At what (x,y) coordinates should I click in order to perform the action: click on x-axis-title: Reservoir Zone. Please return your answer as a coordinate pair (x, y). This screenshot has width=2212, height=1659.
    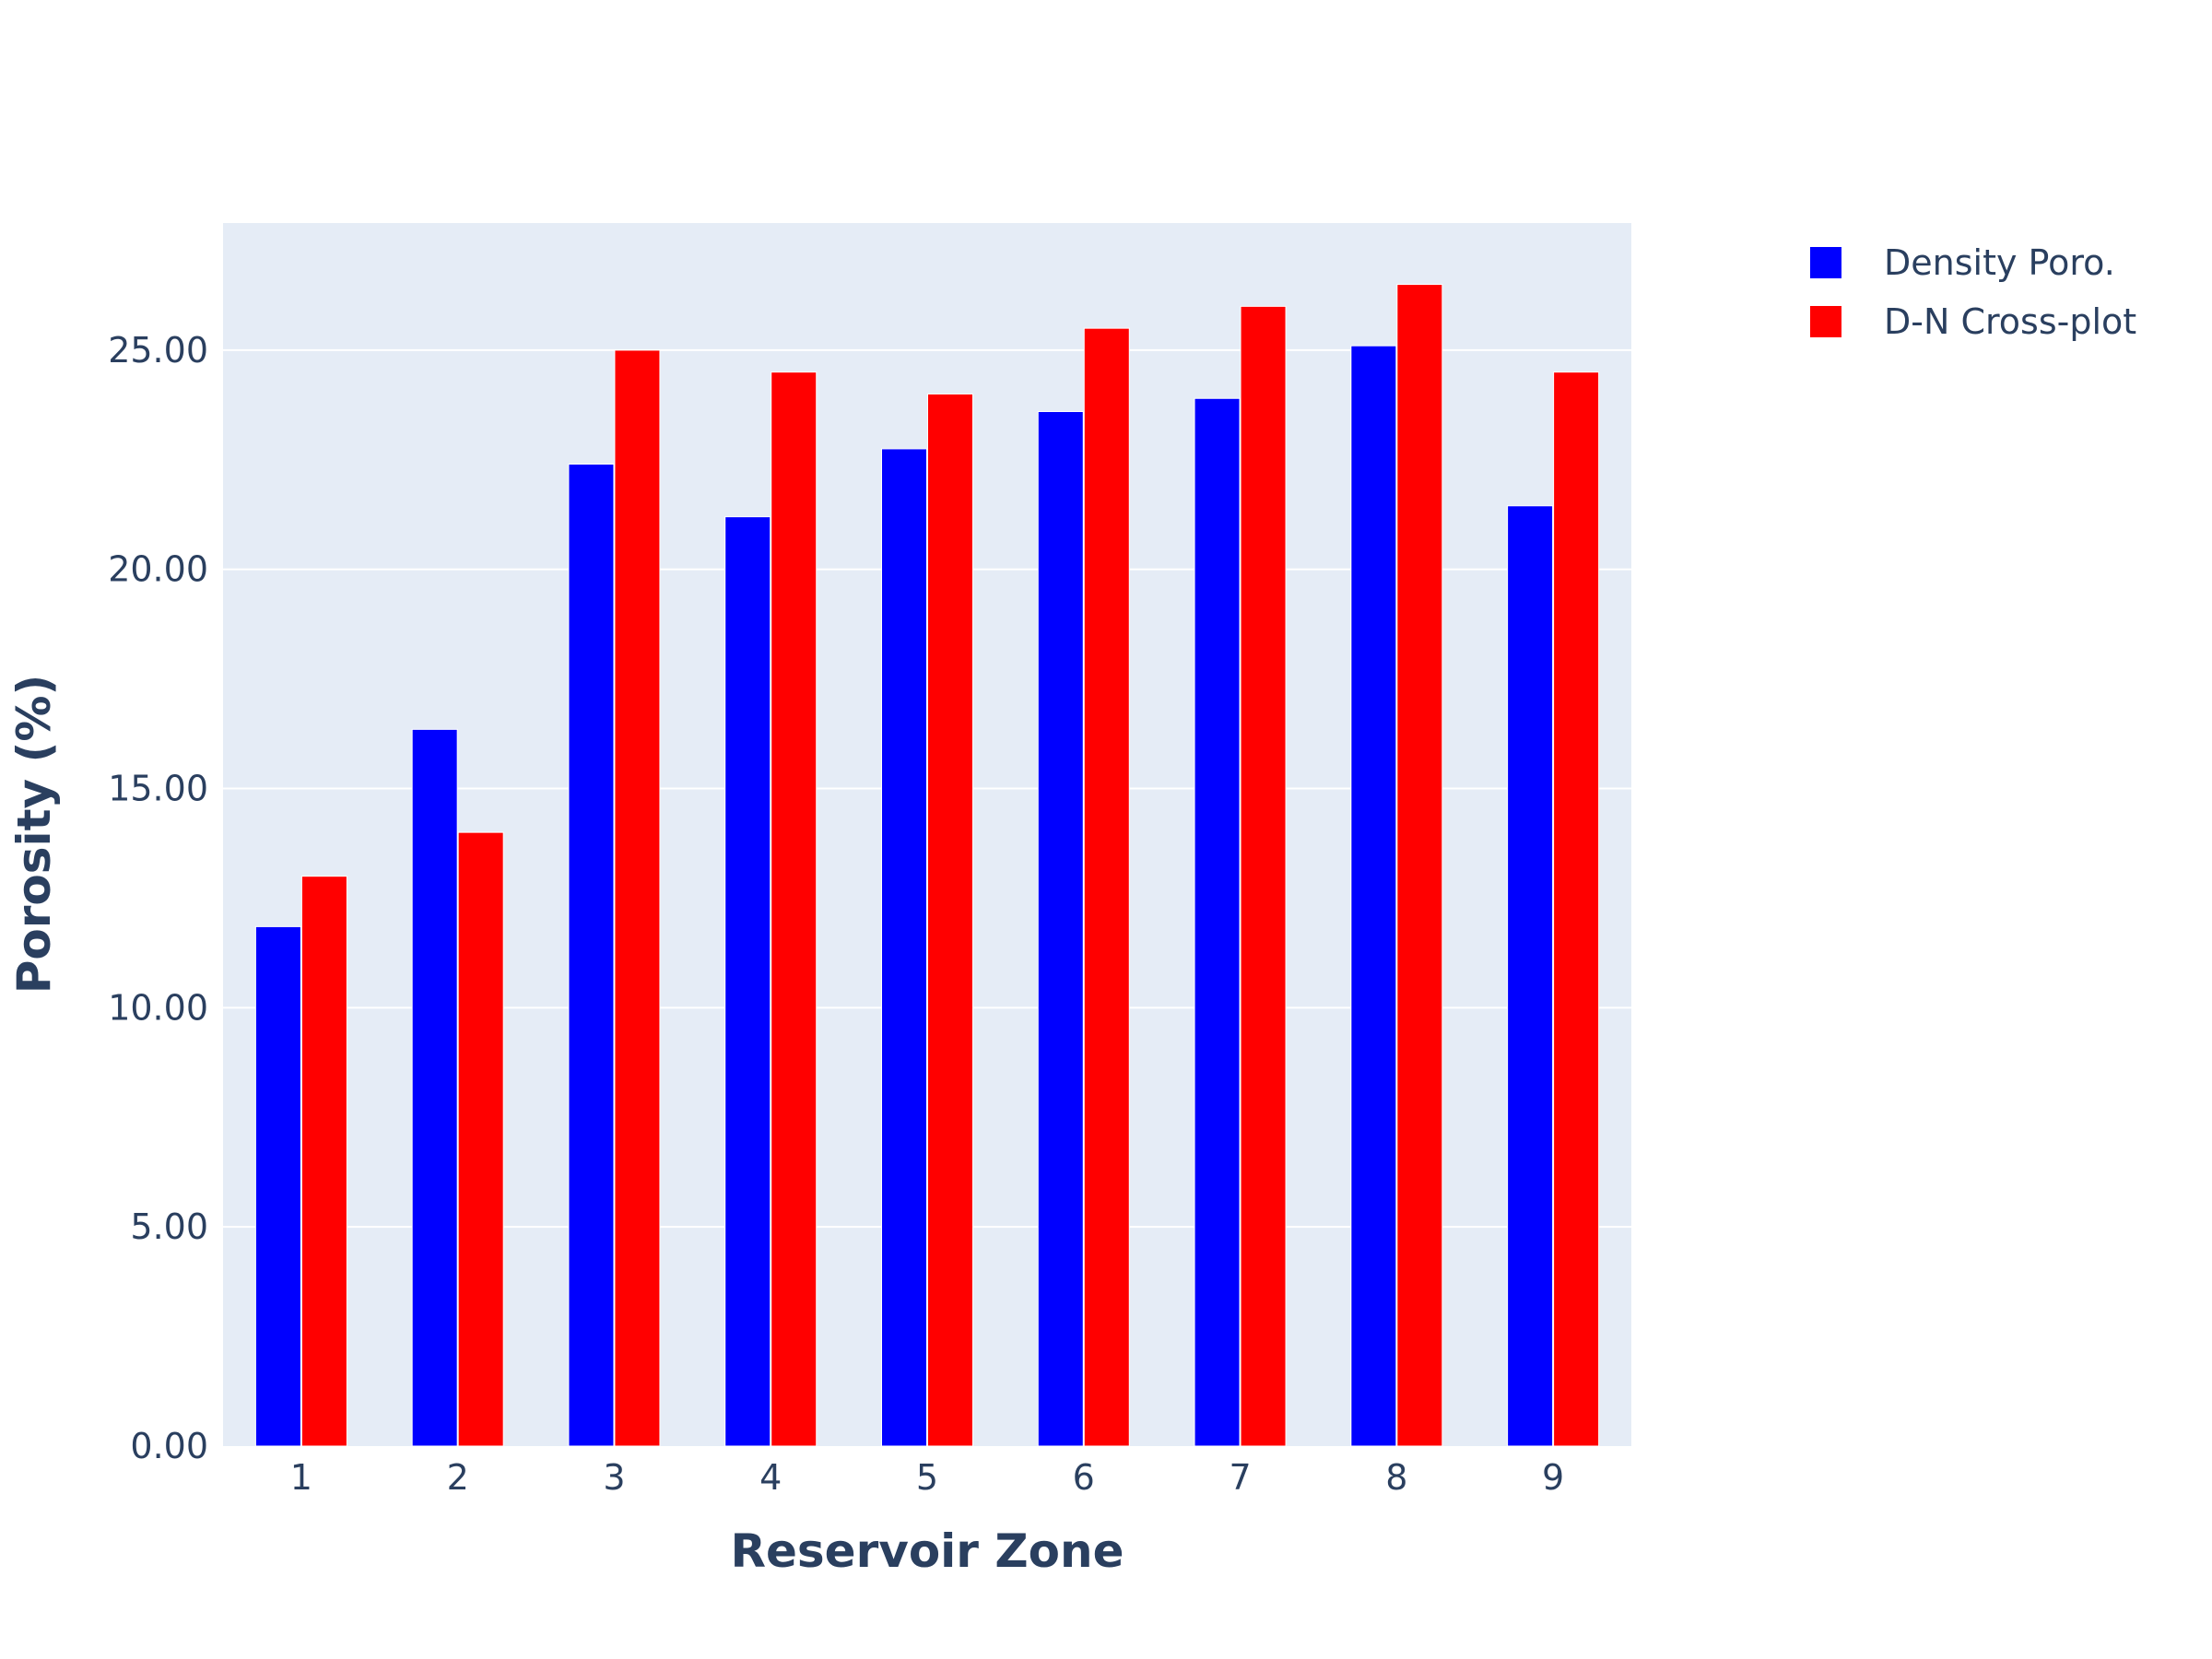
    Looking at the image, I should click on (927, 1551).